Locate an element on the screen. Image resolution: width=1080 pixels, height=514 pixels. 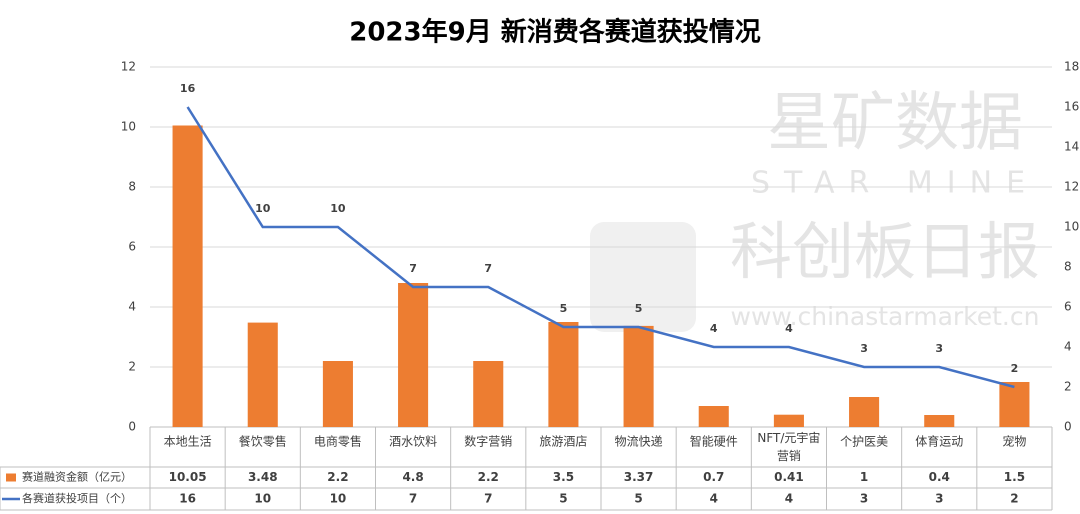
y-tick-label: 4 is located at coordinates (132, 307).